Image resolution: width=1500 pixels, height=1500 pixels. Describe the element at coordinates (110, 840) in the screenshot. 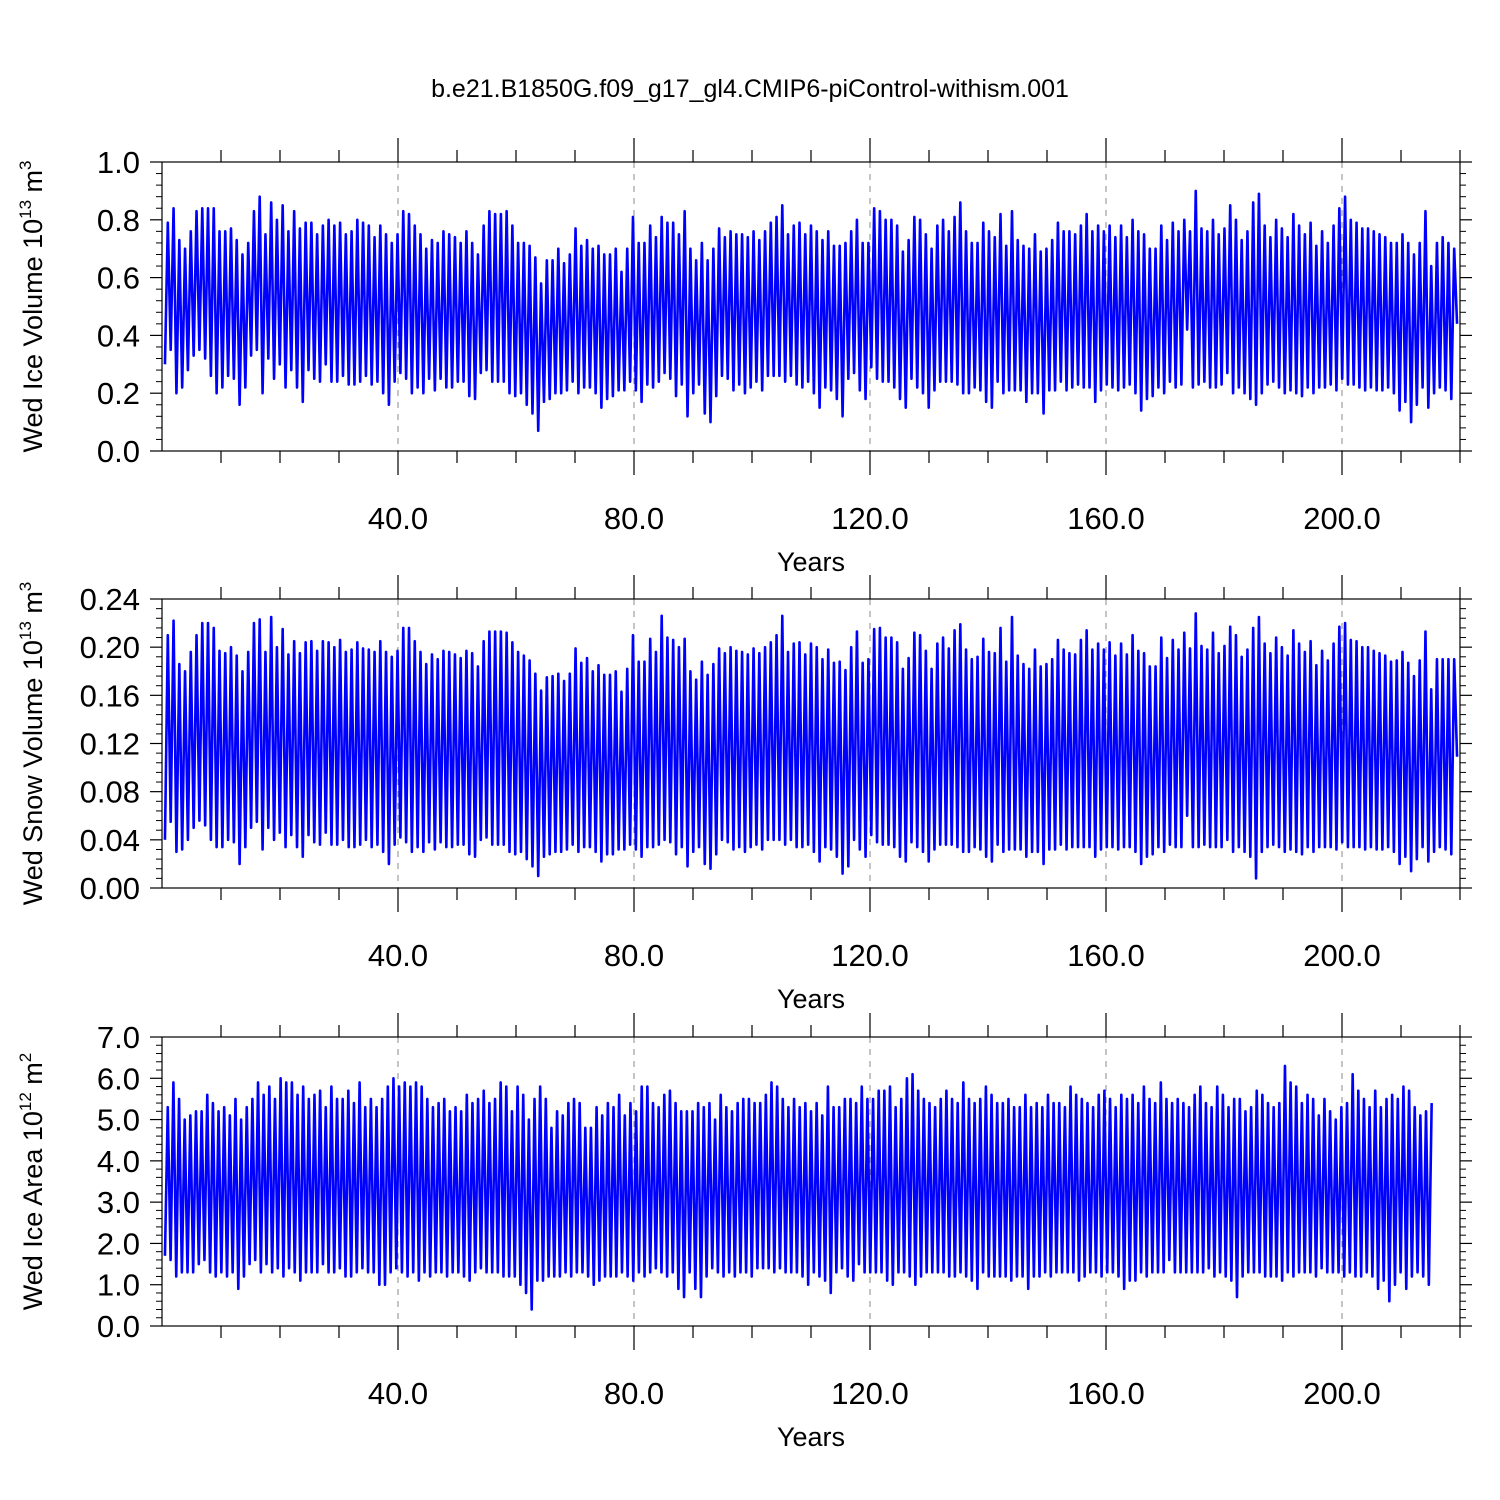

I see `y-tick-label: 0.04` at that location.